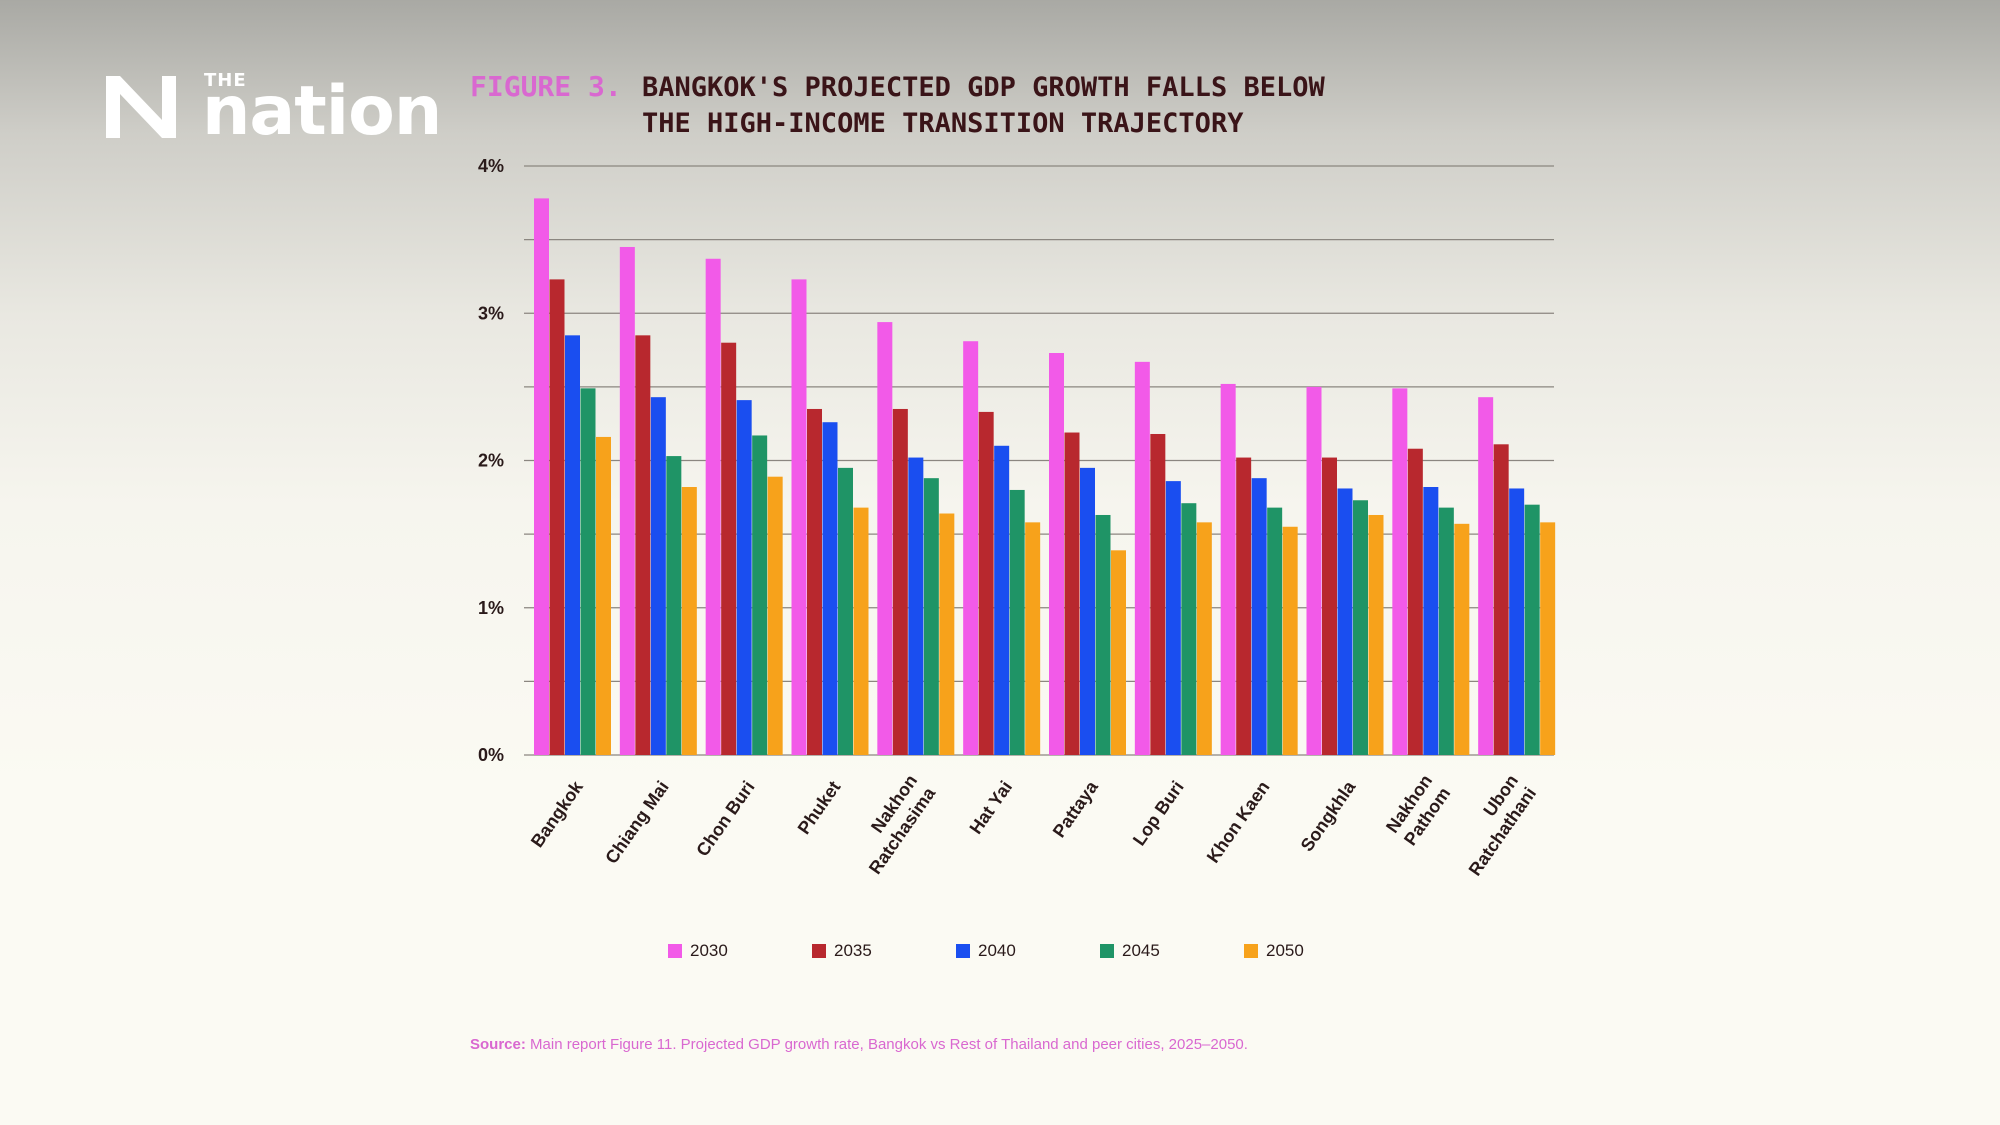 This screenshot has height=1125, width=2000. Describe the element at coordinates (709, 950) in the screenshot. I see `legend-label-2030: 2030` at that location.